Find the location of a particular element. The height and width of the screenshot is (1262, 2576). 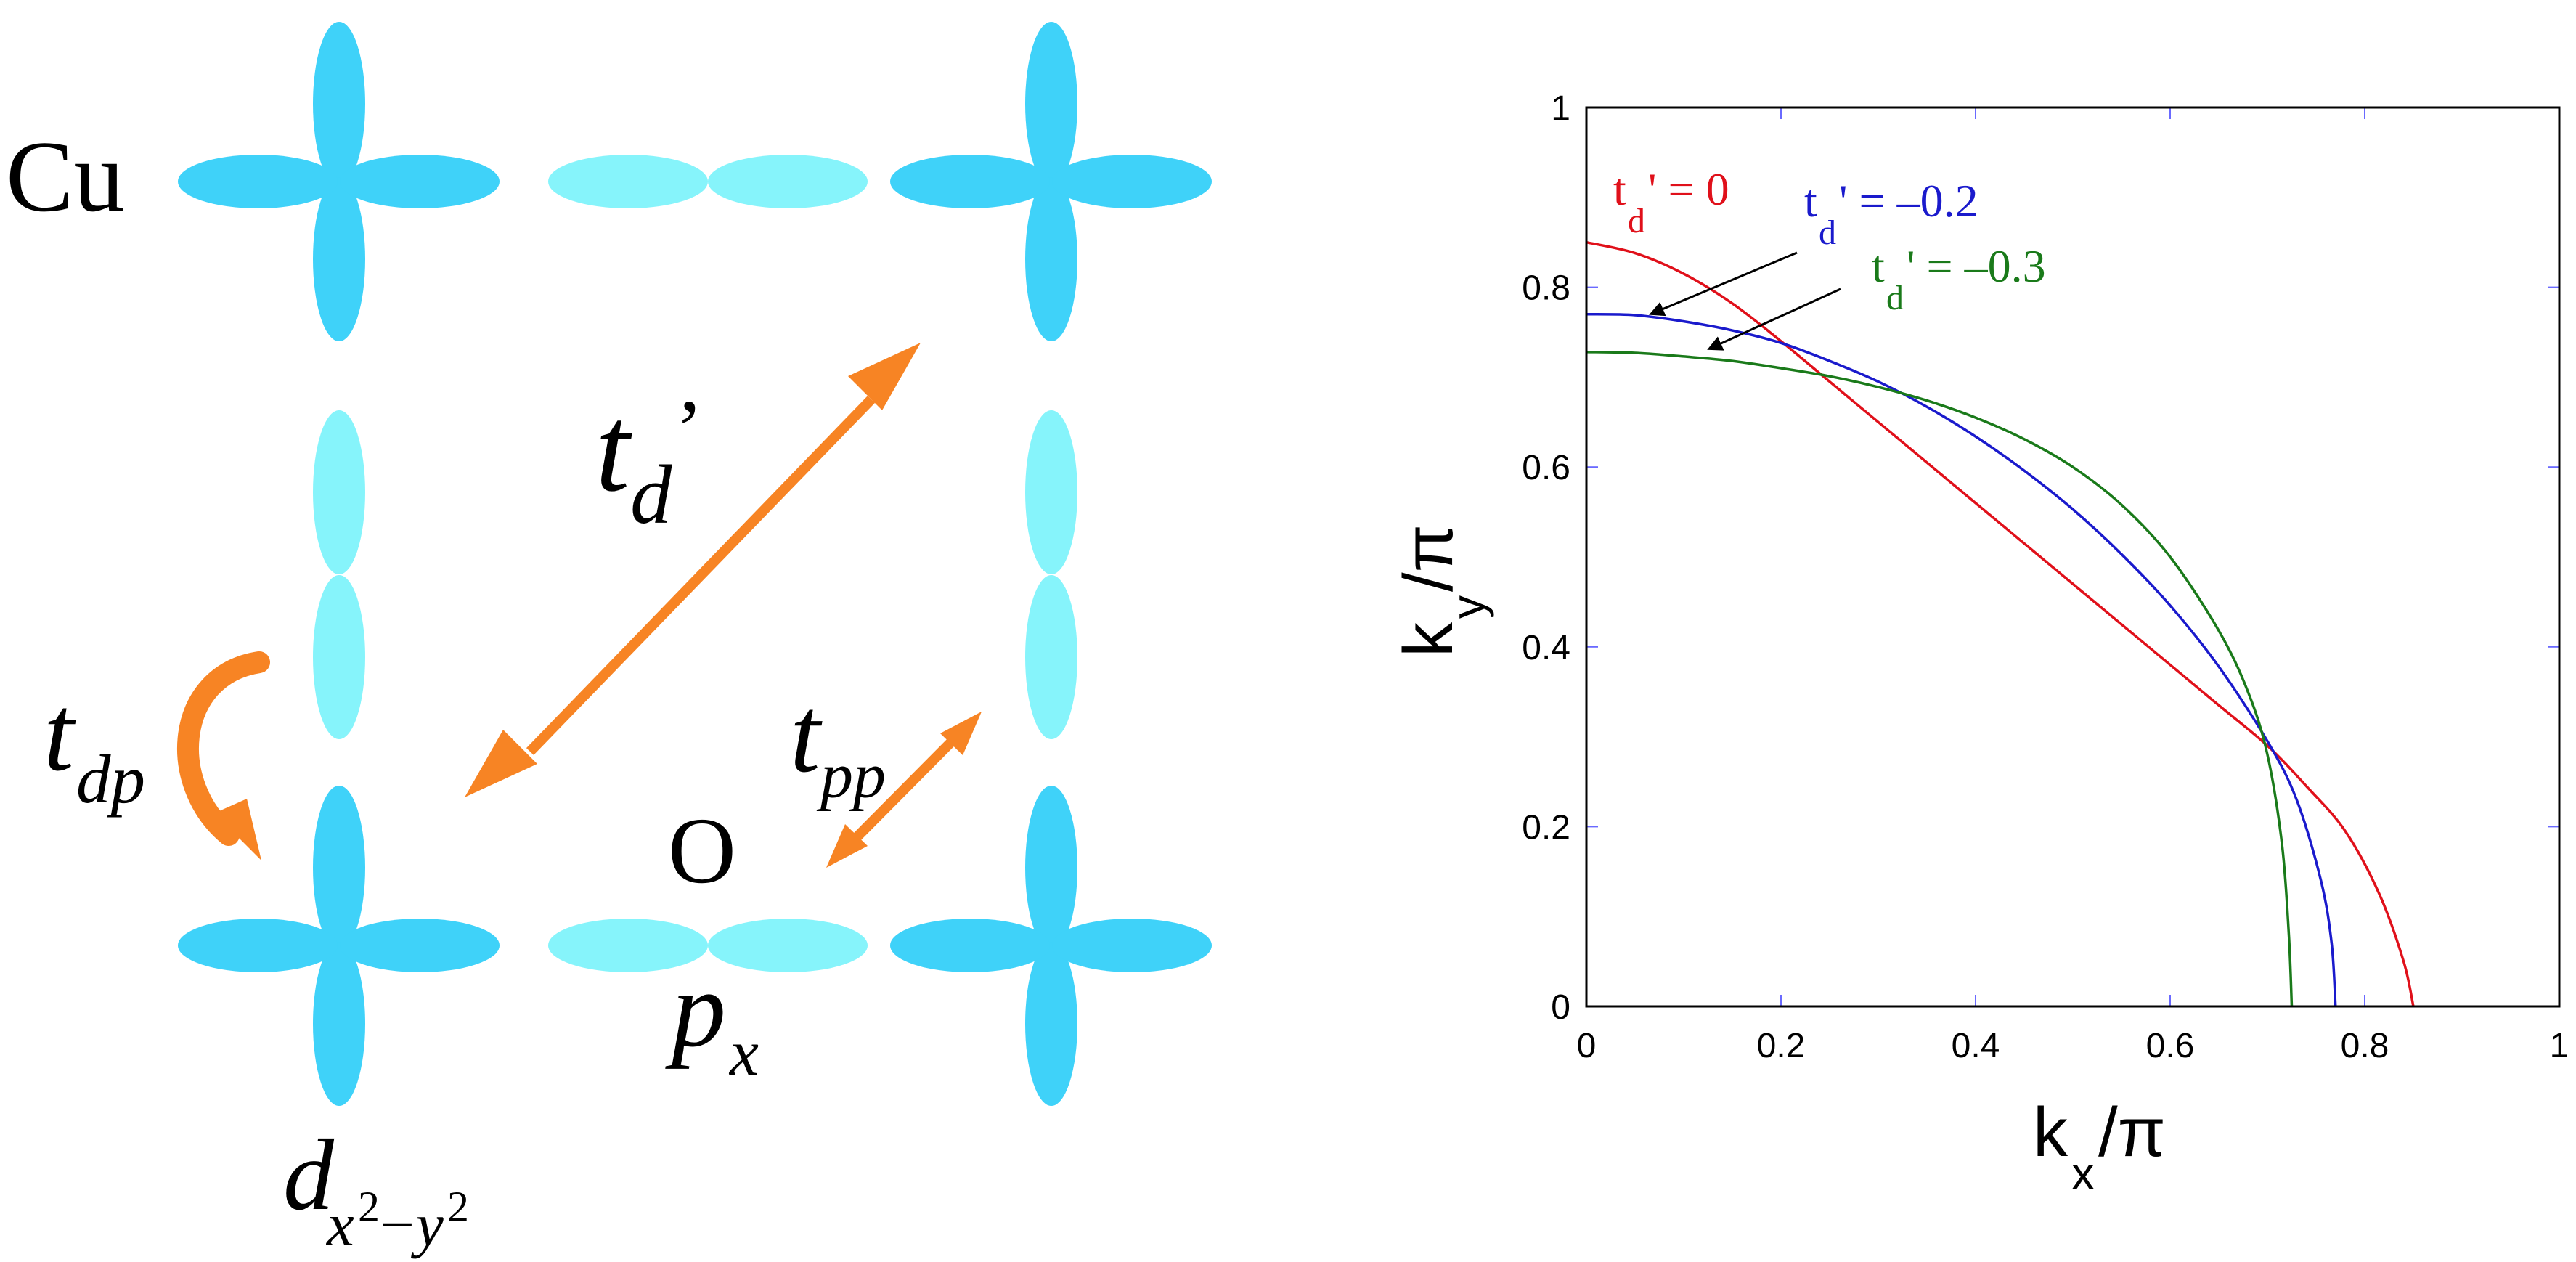

legend-td0: td' = 0 is located at coordinates (1671, 201).